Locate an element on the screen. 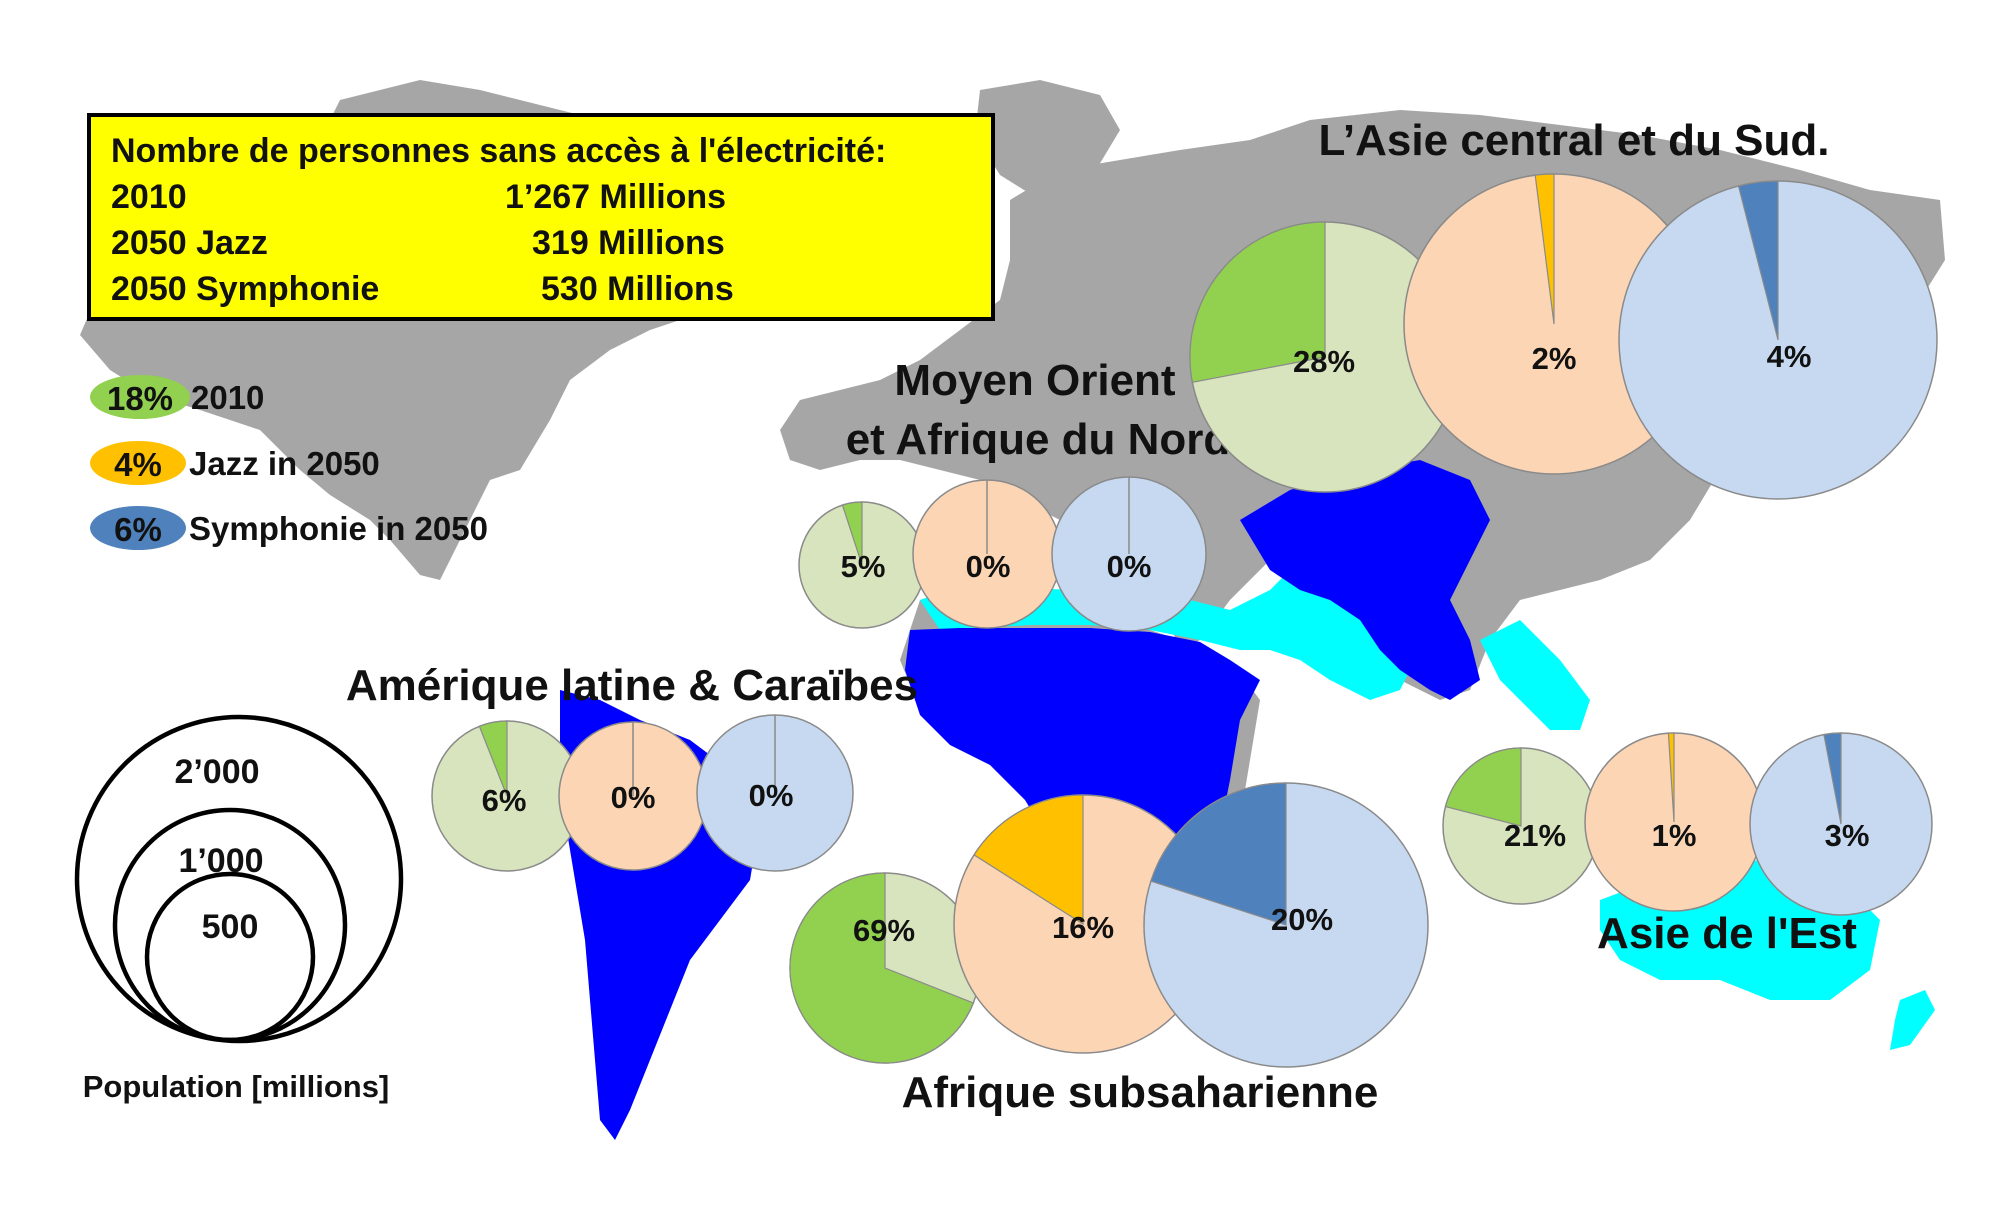  region-title-mena-line1: Moyen Orient is located at coordinates (1034, 380).